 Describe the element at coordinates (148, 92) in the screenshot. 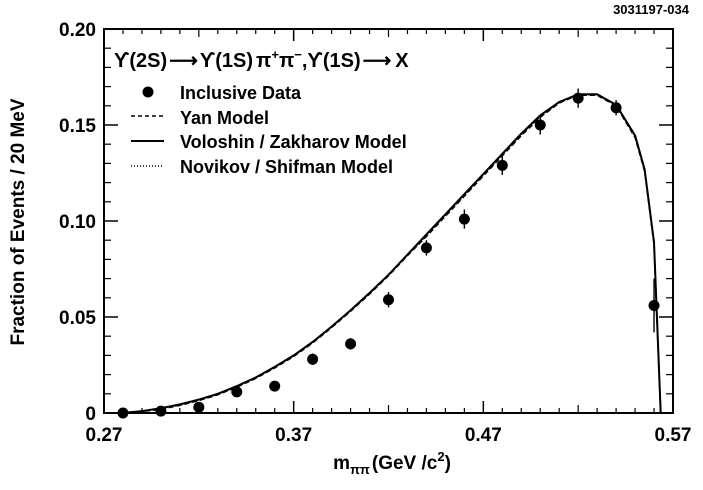

I see `legend-marker-icon` at that location.